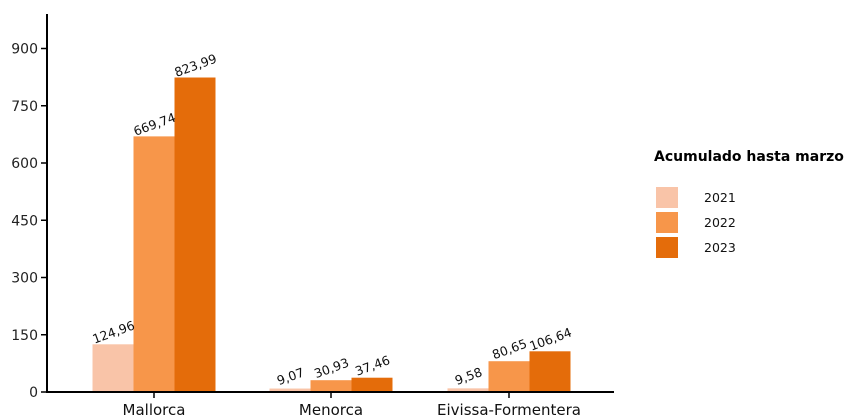  I want to click on bar-mallorca-2022, so click(154, 264).